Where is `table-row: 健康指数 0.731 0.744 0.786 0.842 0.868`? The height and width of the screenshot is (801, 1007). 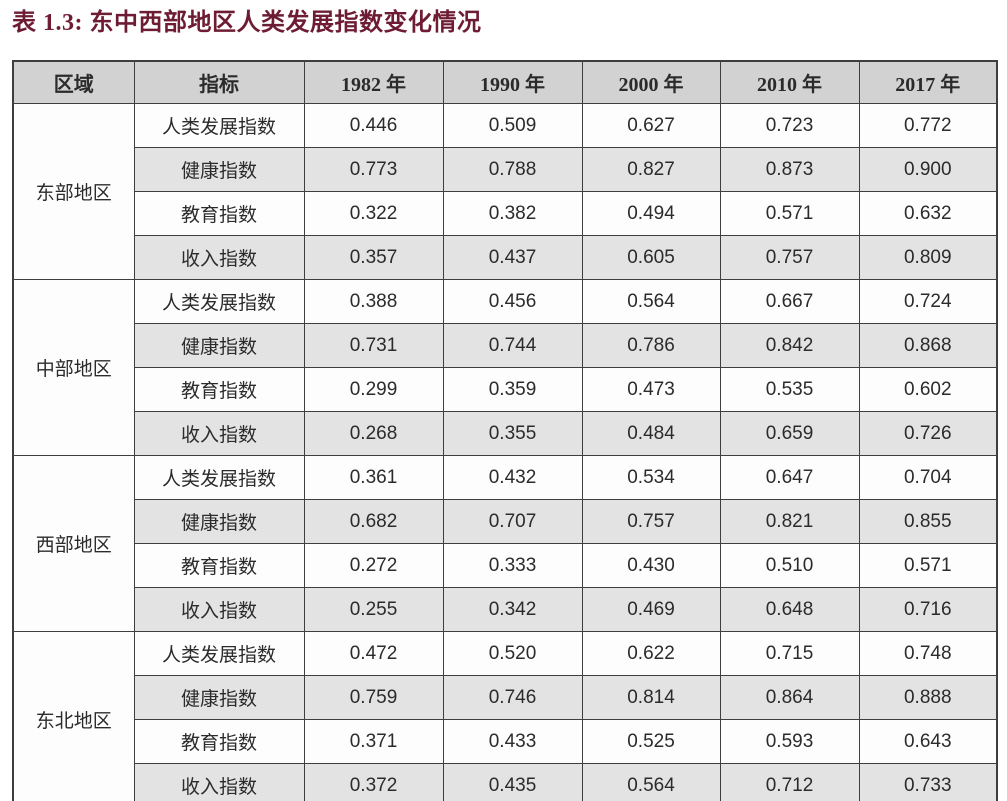 table-row: 健康指数 0.731 0.744 0.786 0.842 0.868 is located at coordinates (505, 345).